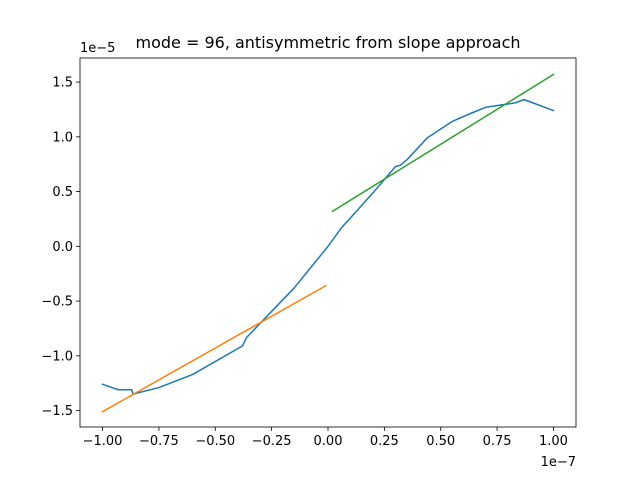  I want to click on x-tick-label: −0.25, so click(272, 441).